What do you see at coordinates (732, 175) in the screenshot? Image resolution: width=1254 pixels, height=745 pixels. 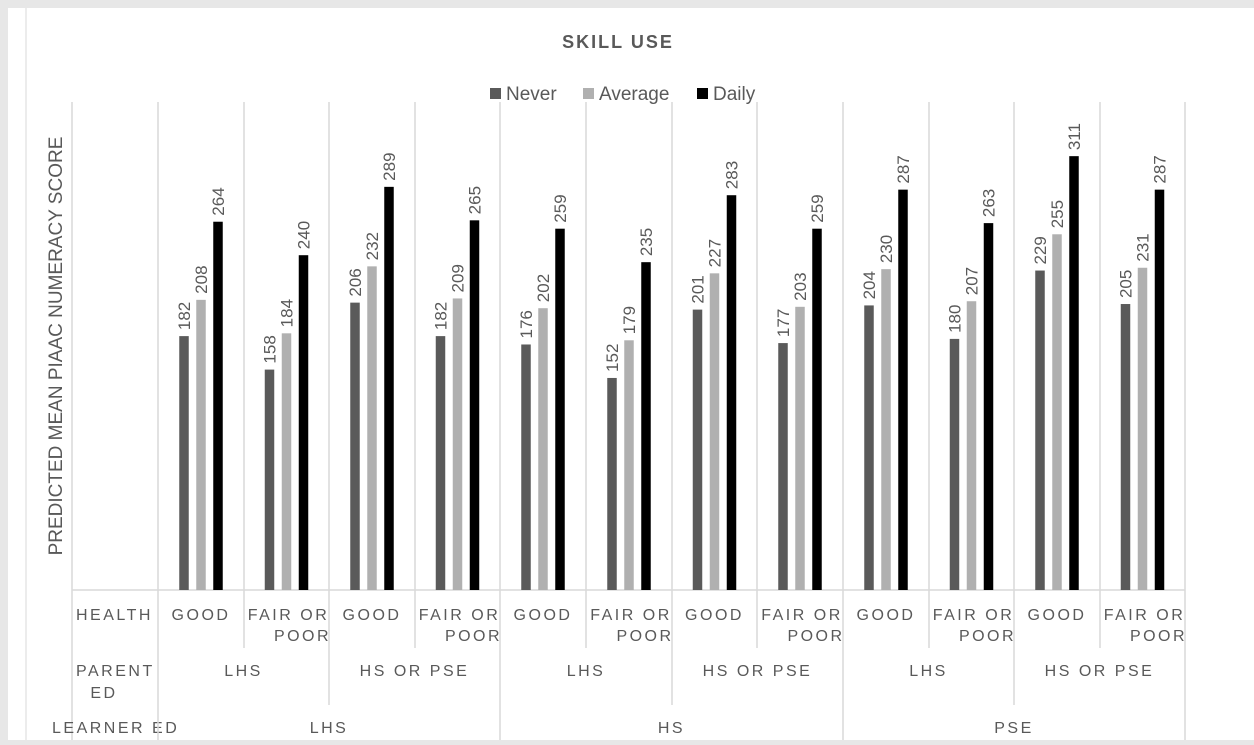 I see `data-label-daily: 283` at bounding box center [732, 175].